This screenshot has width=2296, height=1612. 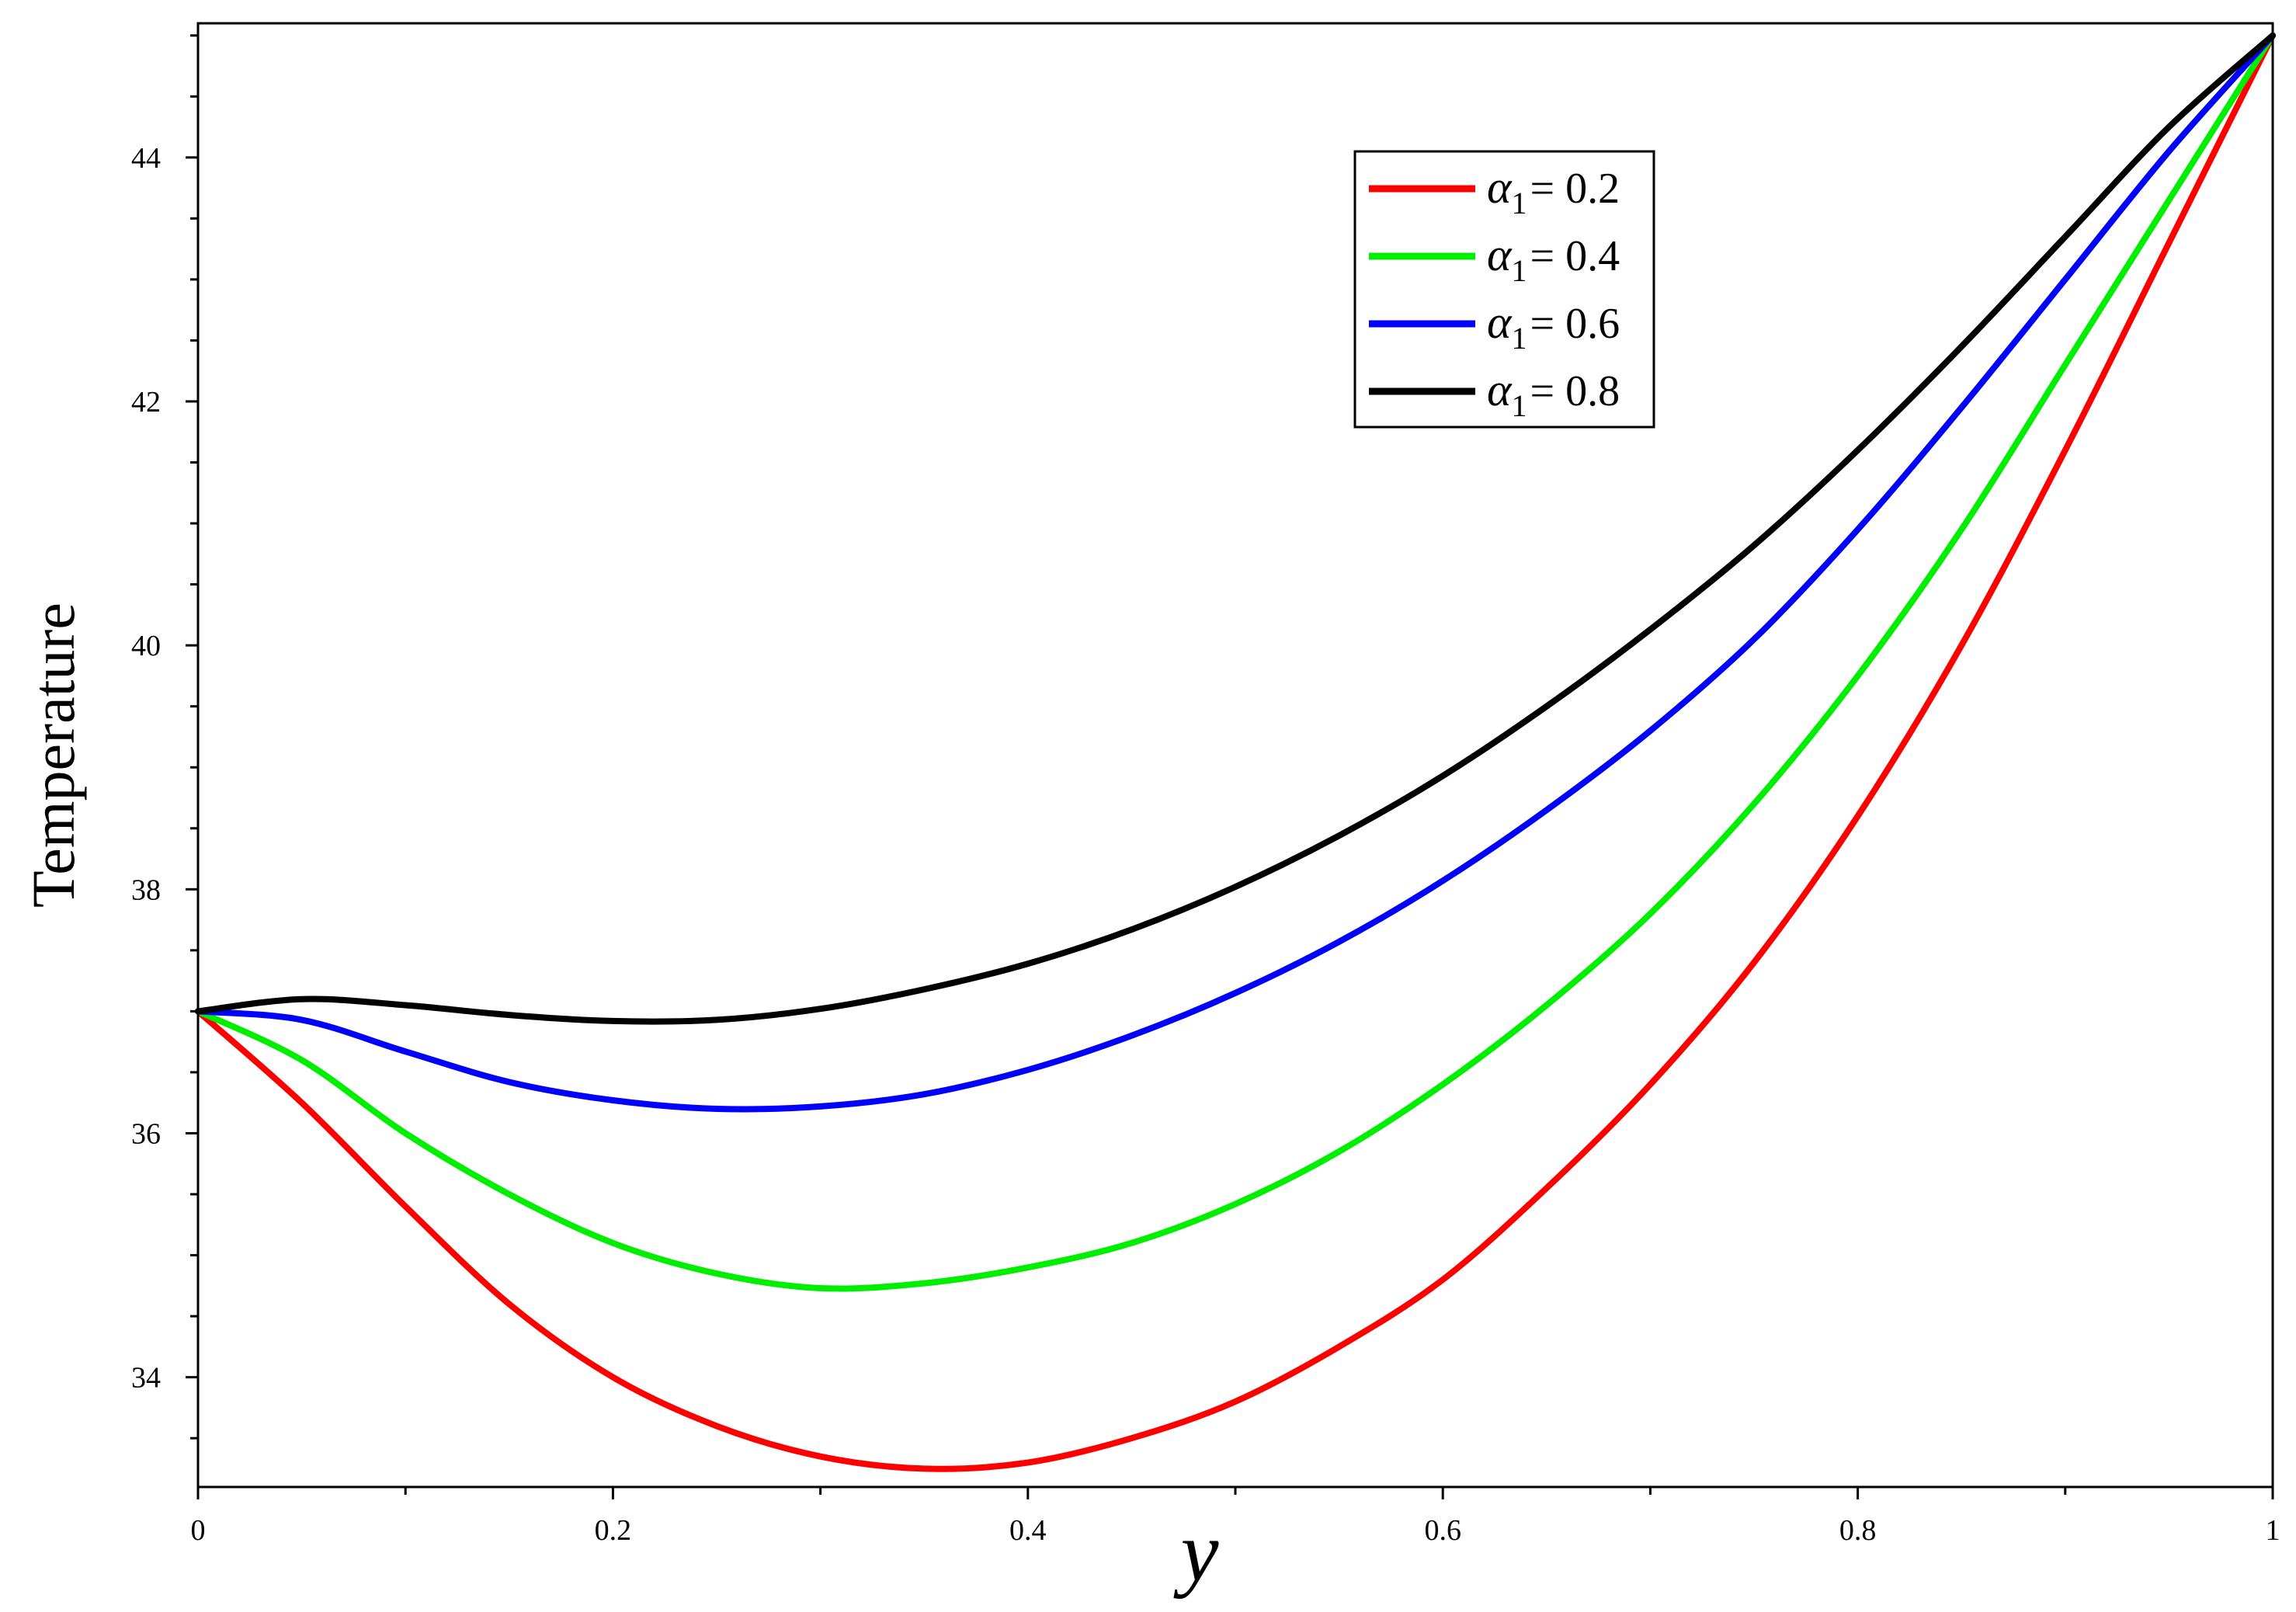 What do you see at coordinates (1575, 324) in the screenshot?
I see `legend-value: = 0.6` at bounding box center [1575, 324].